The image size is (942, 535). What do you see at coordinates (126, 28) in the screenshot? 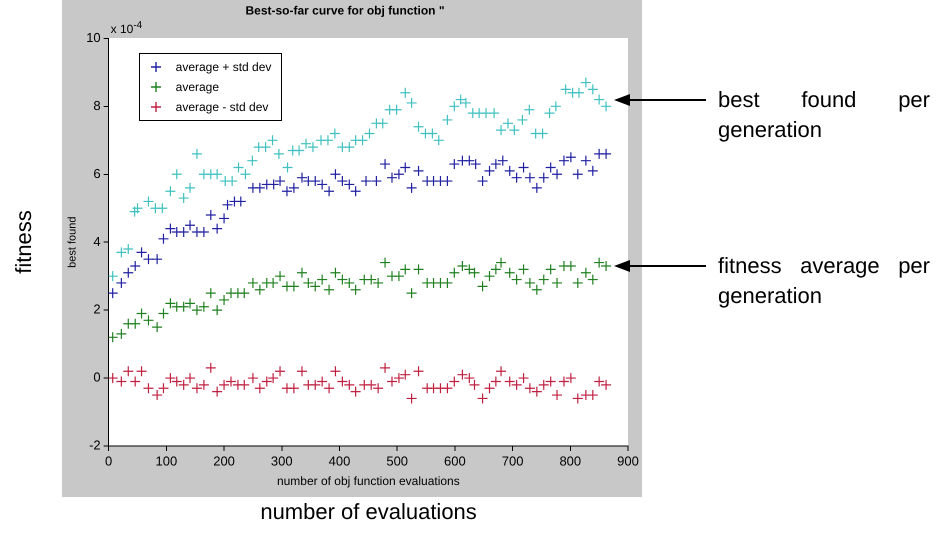
I see `text: x 10$^{-4}$` at bounding box center [126, 28].